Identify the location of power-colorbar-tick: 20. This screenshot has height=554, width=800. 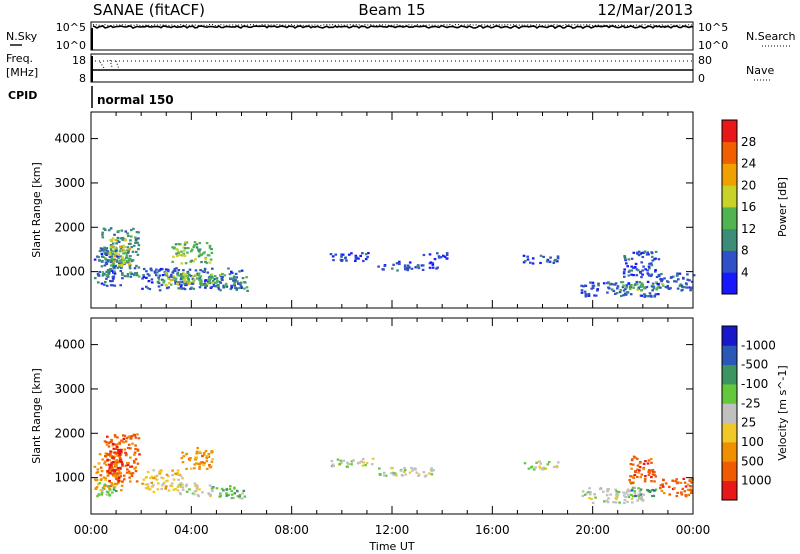
(748, 185).